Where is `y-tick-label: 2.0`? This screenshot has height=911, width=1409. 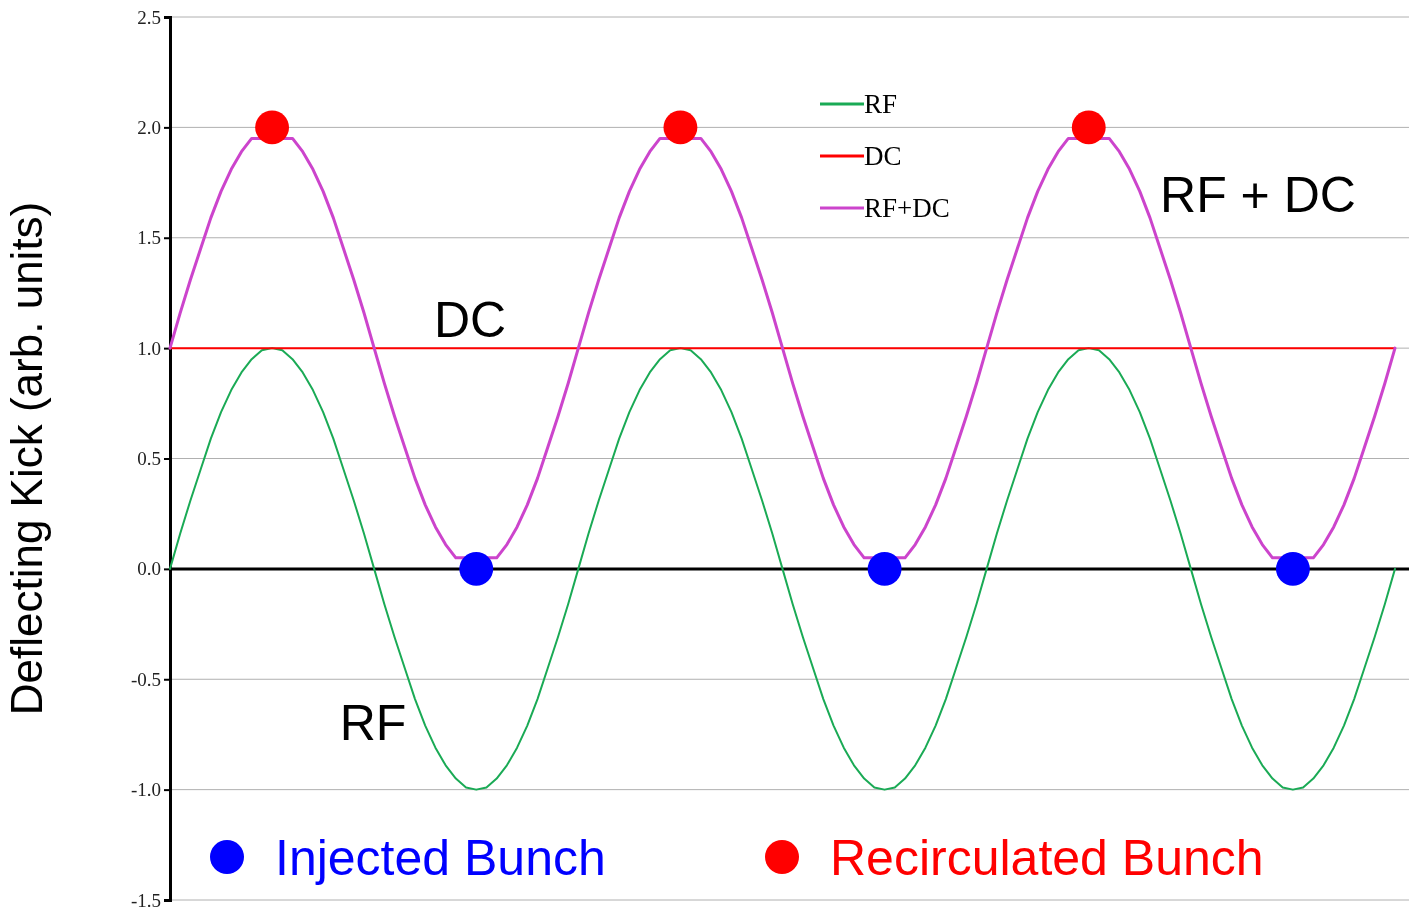
y-tick-label: 2.0 is located at coordinates (149, 127).